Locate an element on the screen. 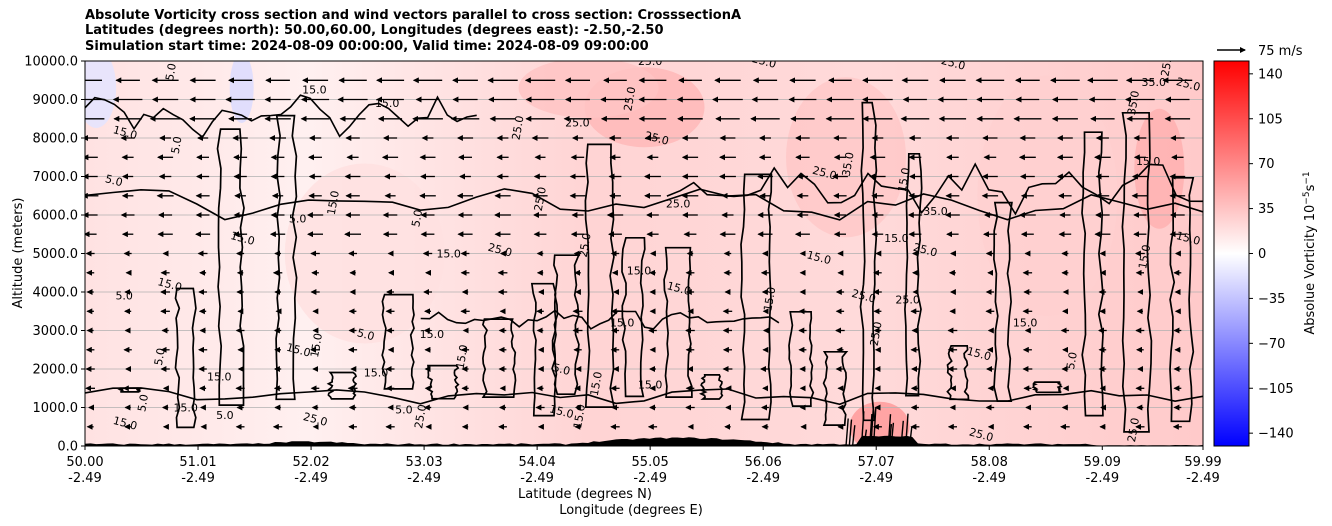 The width and height of the screenshot is (1332, 526). x-tick-label-latitude: 57.07 is located at coordinates (876, 462).